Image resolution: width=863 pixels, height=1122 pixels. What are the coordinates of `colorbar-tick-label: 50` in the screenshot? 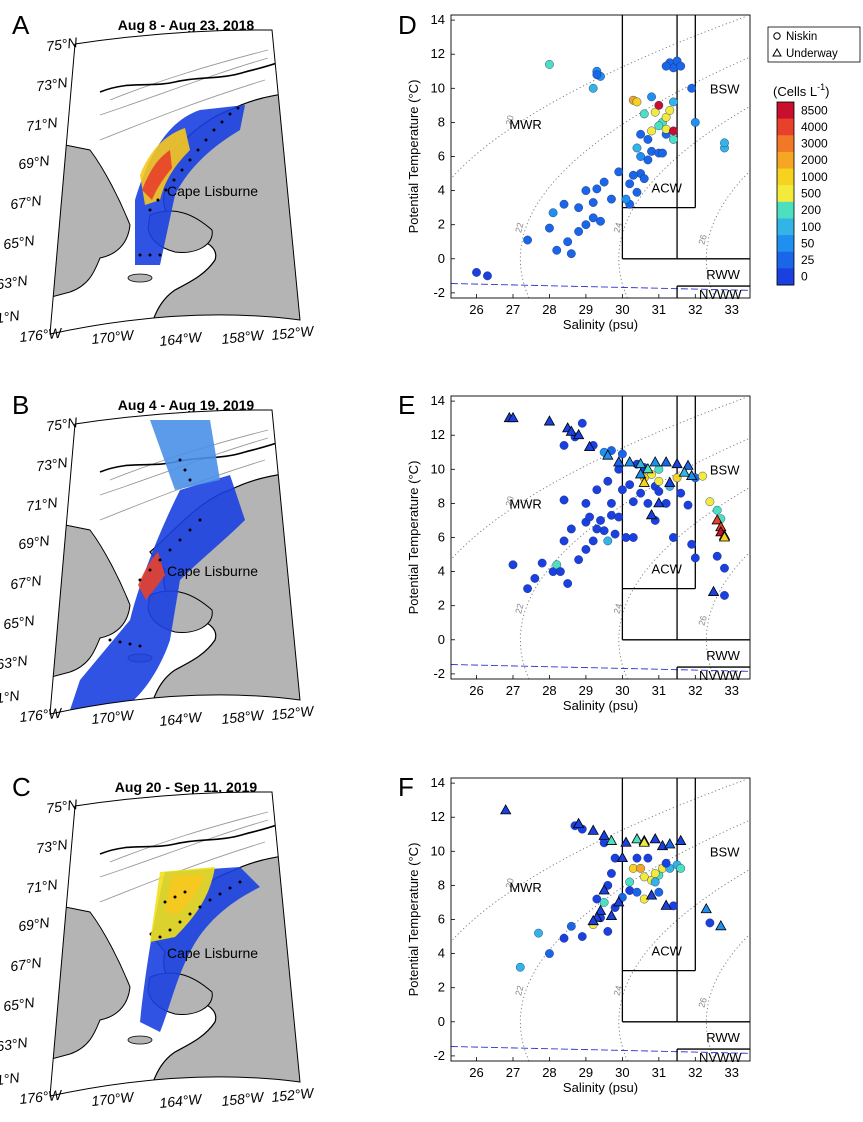 It's located at (808, 243).